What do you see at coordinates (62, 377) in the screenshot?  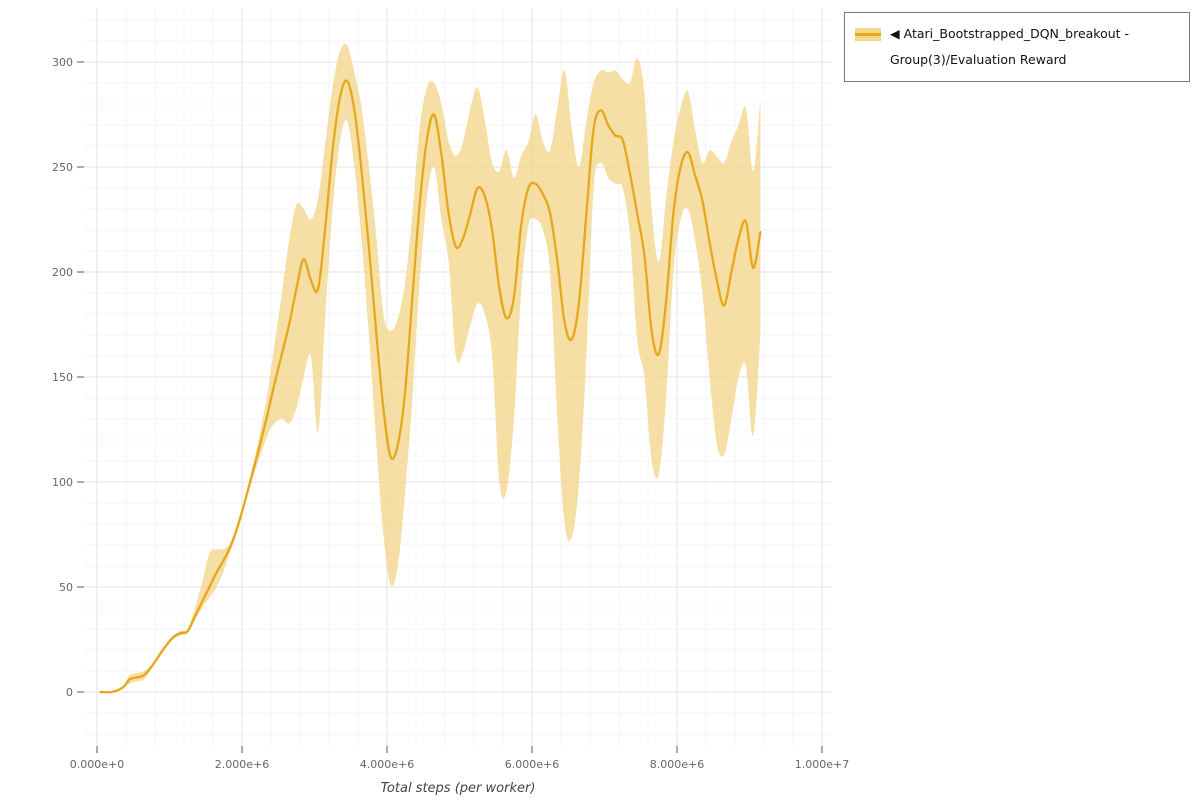 I see `y-tick-label: 150` at bounding box center [62, 377].